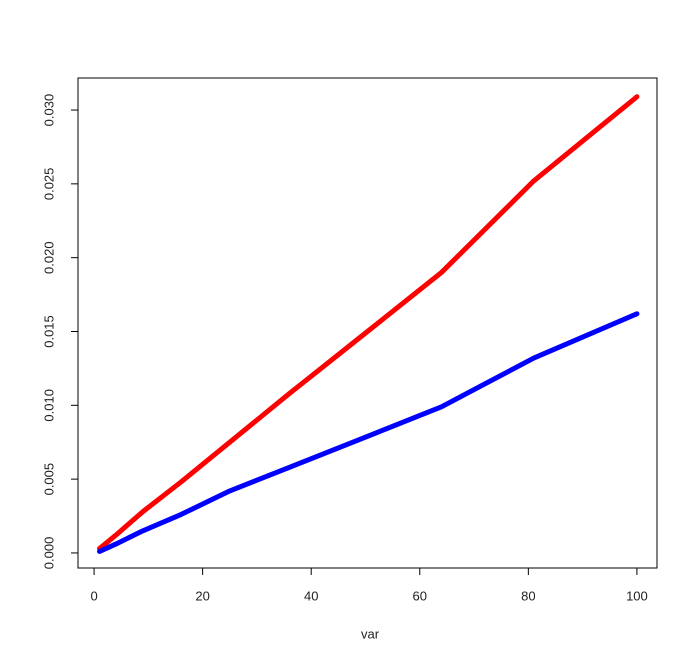 The height and width of the screenshot is (670, 698). What do you see at coordinates (48, 405) in the screenshot?
I see `y-tick-label: 0.010` at bounding box center [48, 405].